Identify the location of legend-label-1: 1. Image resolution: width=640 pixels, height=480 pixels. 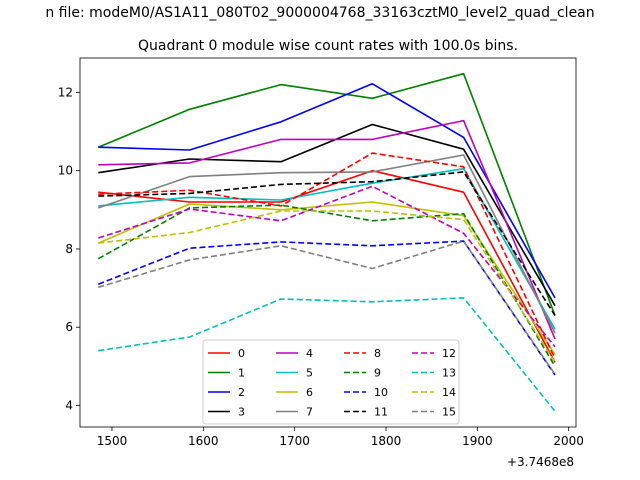
(241, 373).